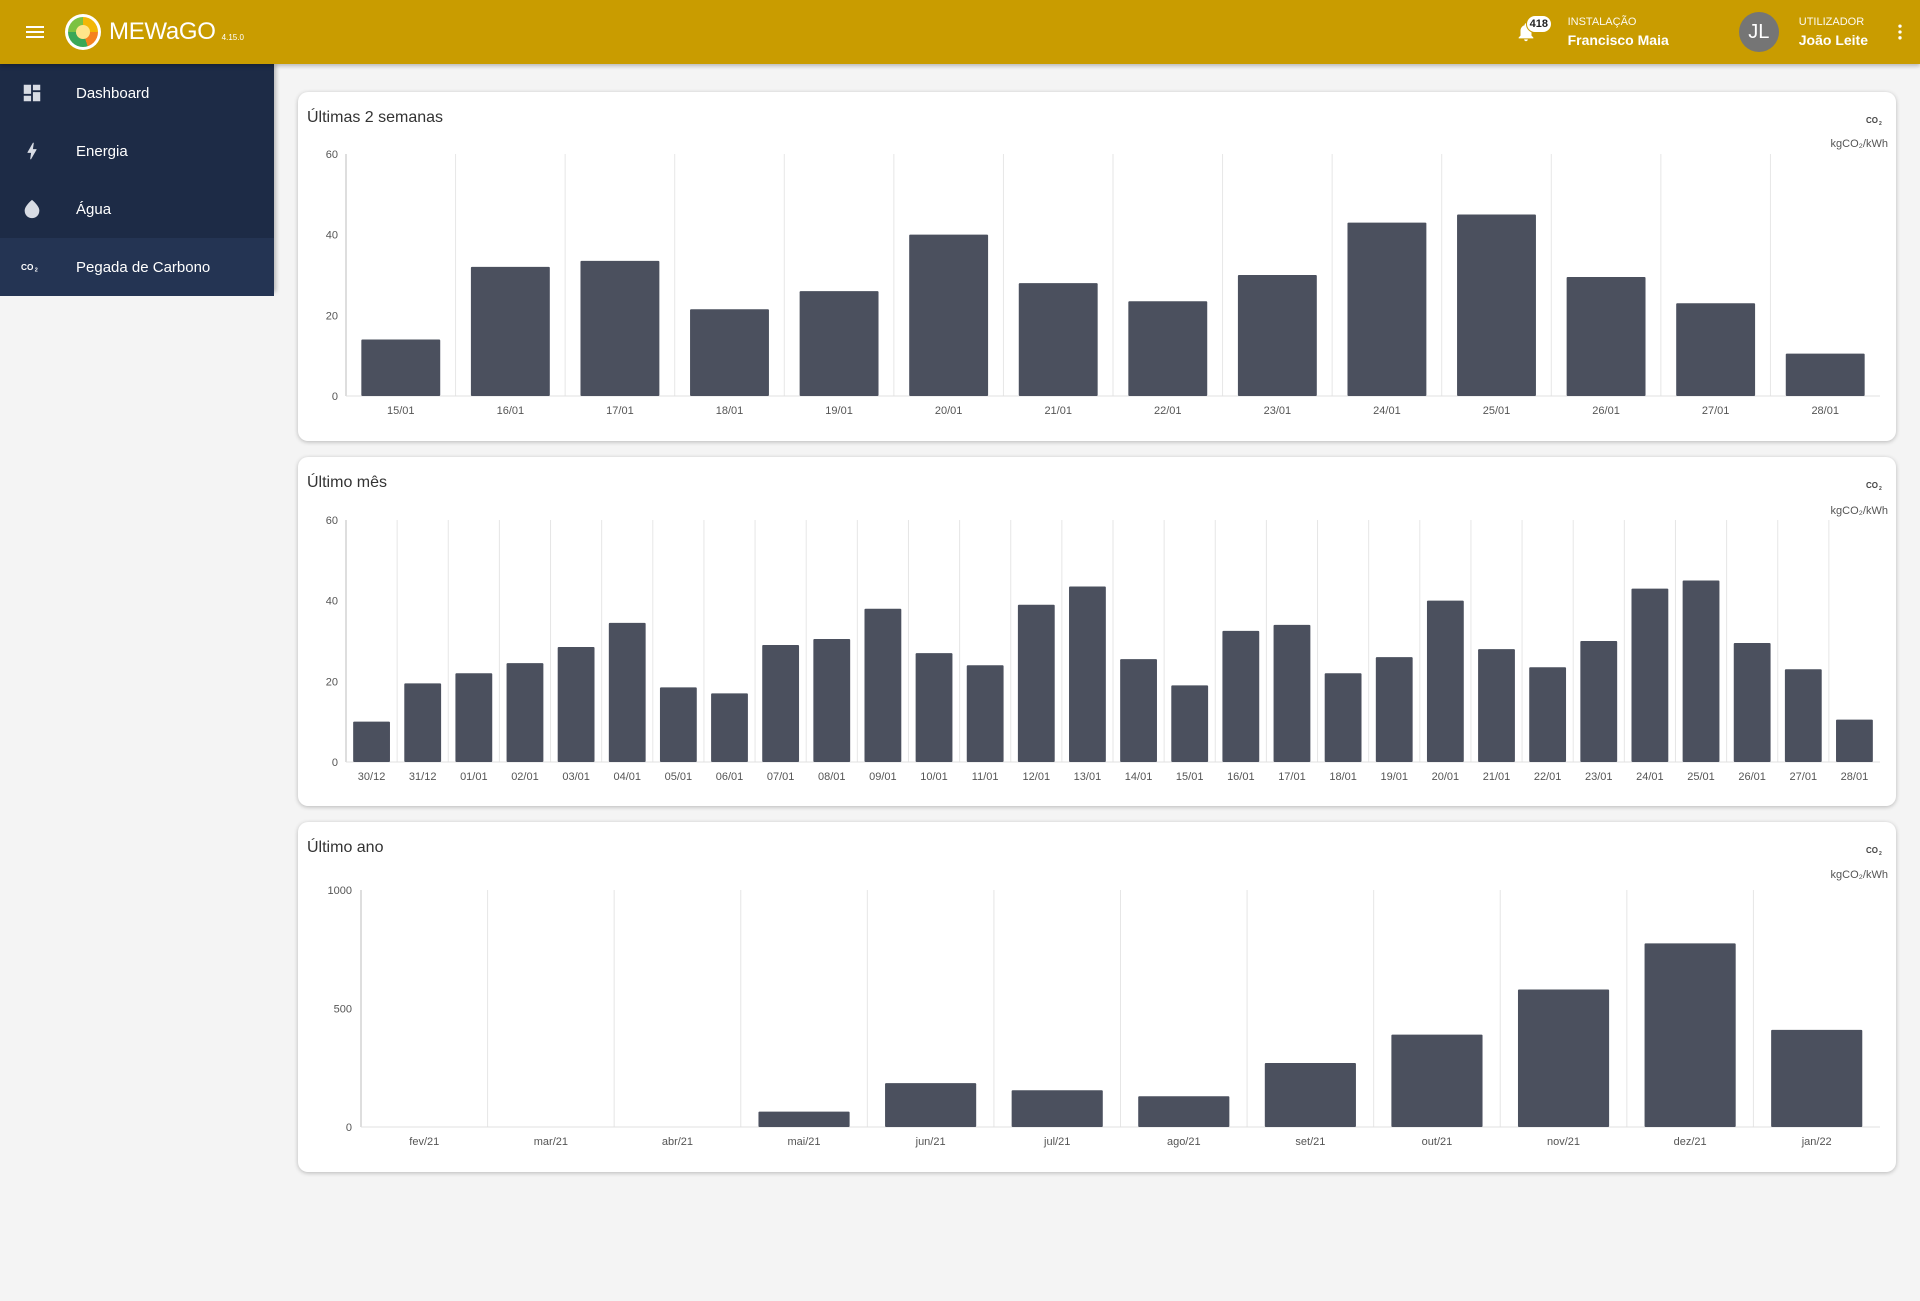 The image size is (1920, 1301). What do you see at coordinates (137, 267) in the screenshot?
I see `sidebar-item-pegada-de-carbono: CO 2 Pegada de Carbono` at bounding box center [137, 267].